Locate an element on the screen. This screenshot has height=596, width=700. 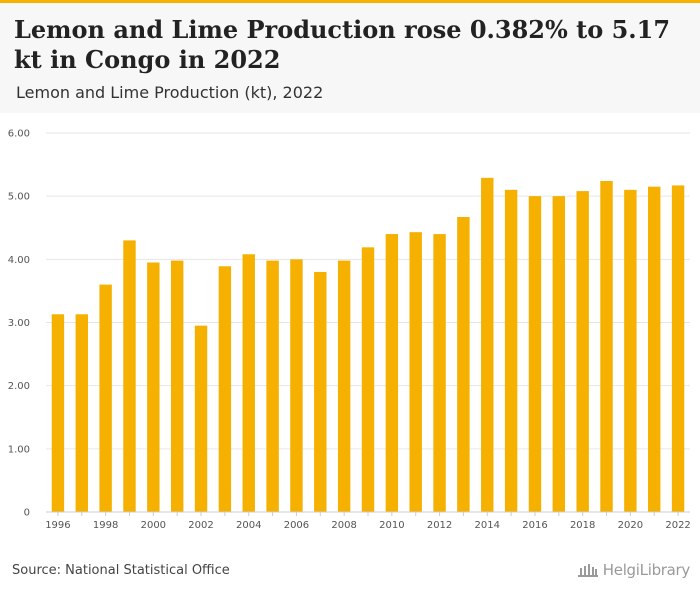
x-tick-label: 1998 is located at coordinates (105, 525).